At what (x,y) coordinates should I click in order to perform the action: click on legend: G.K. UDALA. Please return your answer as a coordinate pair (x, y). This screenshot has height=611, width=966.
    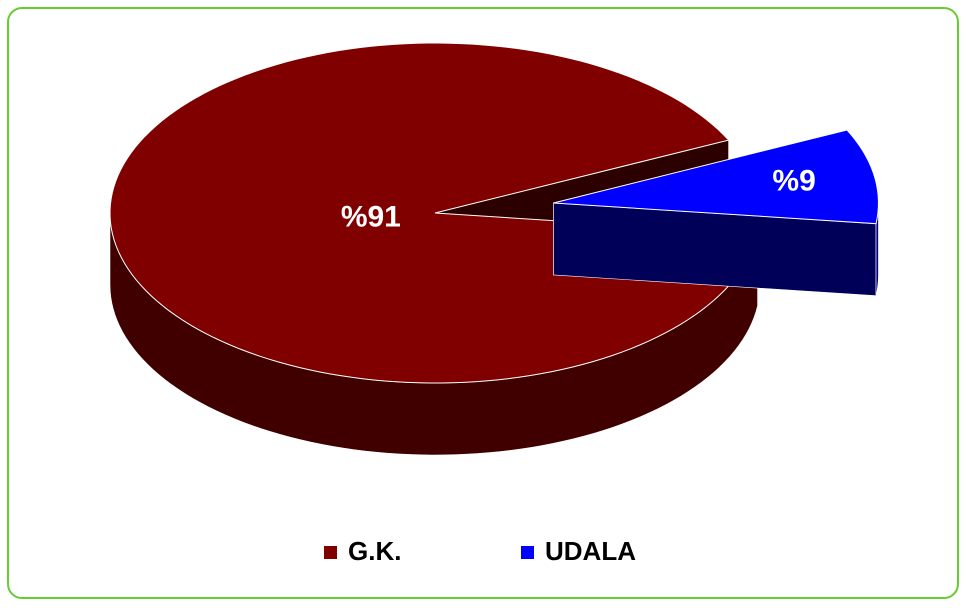
    Looking at the image, I should click on (480, 551).